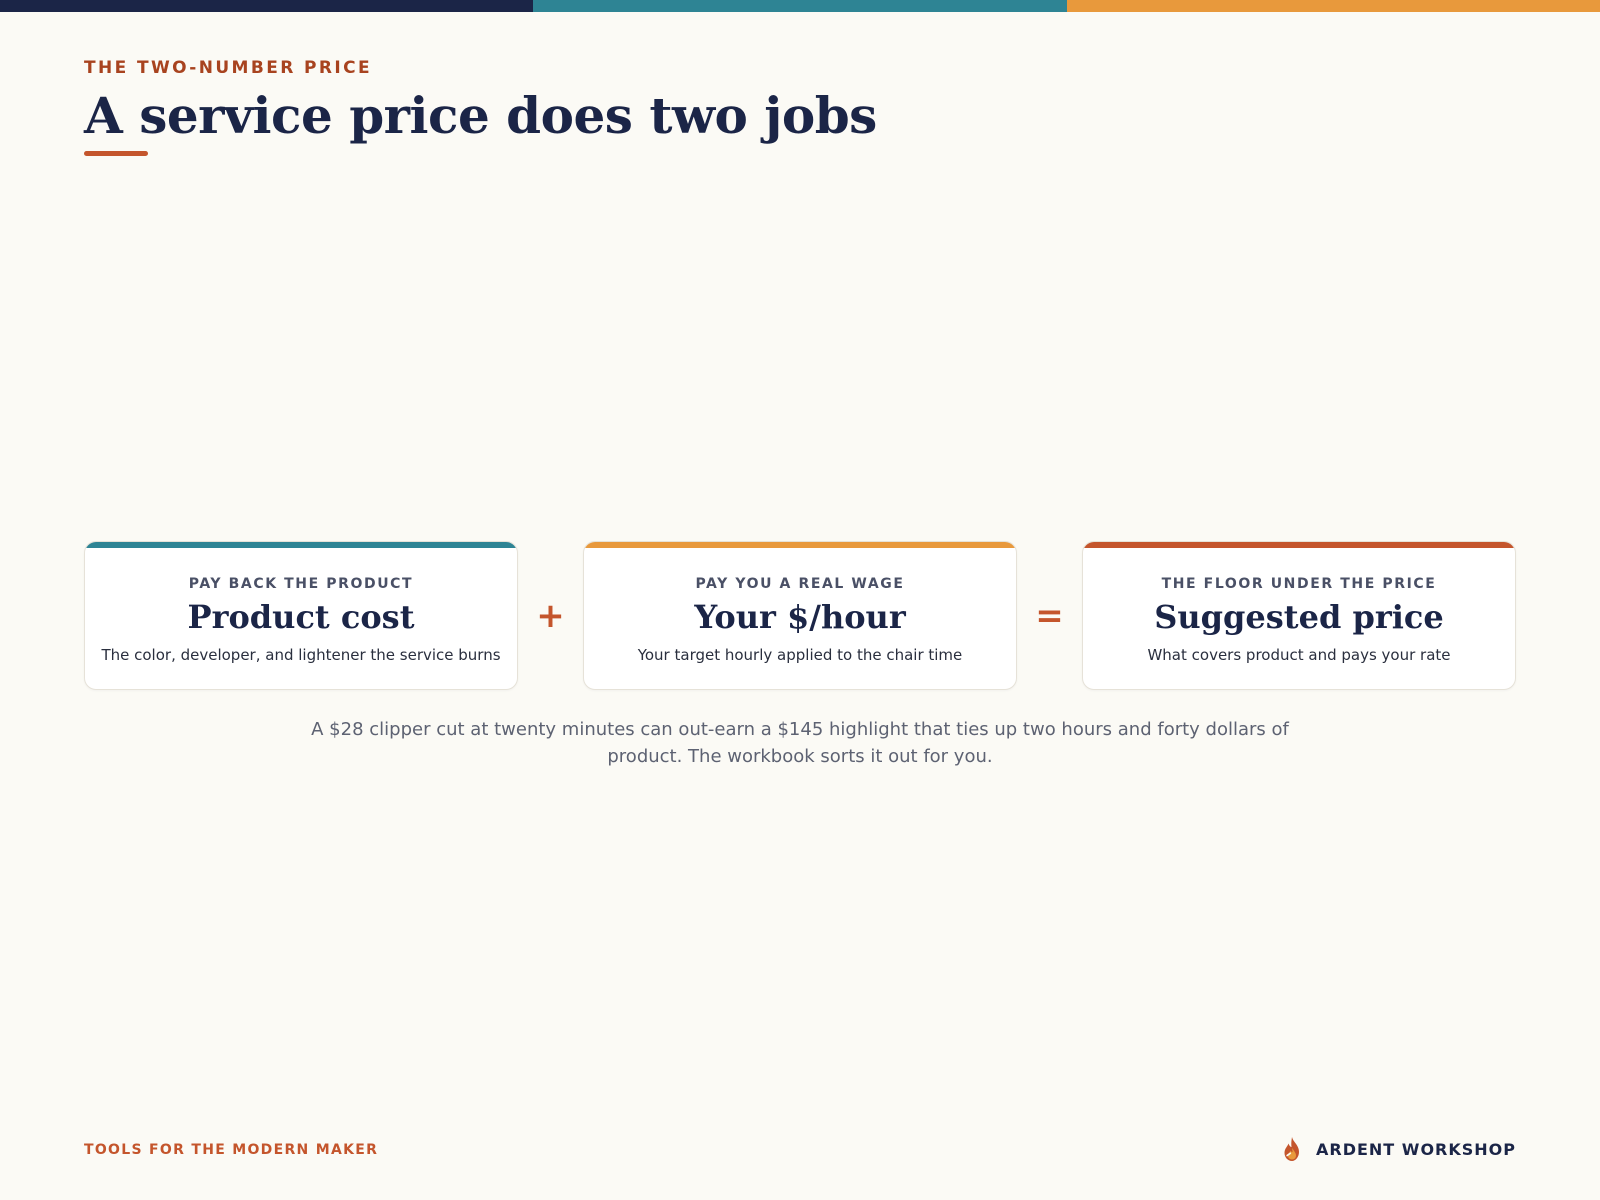 The width and height of the screenshot is (1600, 1200). I want to click on card-heading: Suggested price, so click(1299, 617).